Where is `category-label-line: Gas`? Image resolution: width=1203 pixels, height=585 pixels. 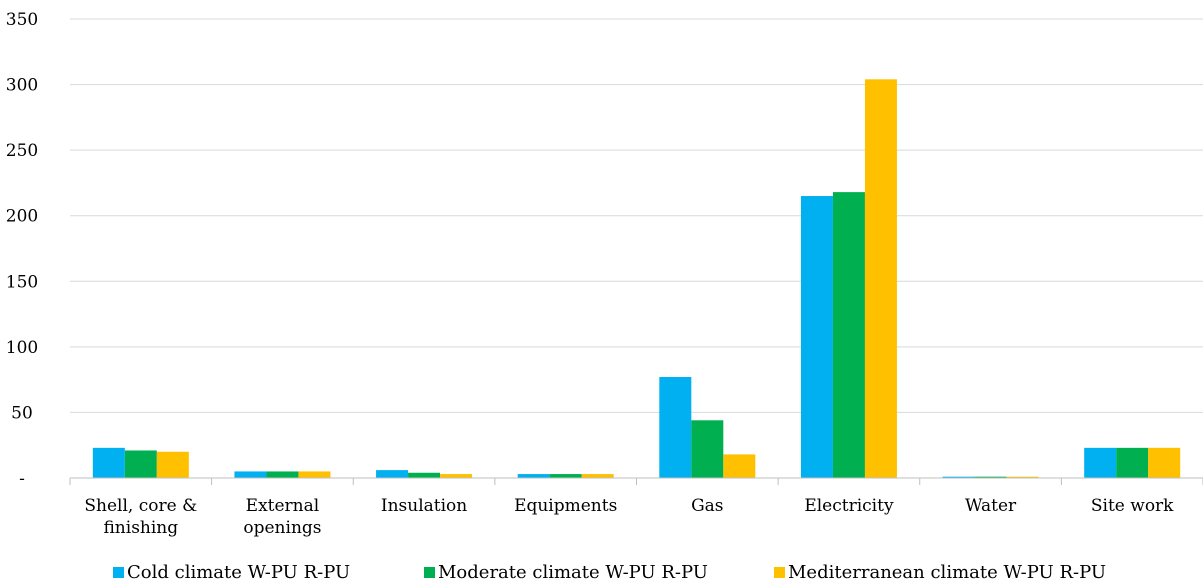 category-label-line: Gas is located at coordinates (707, 506).